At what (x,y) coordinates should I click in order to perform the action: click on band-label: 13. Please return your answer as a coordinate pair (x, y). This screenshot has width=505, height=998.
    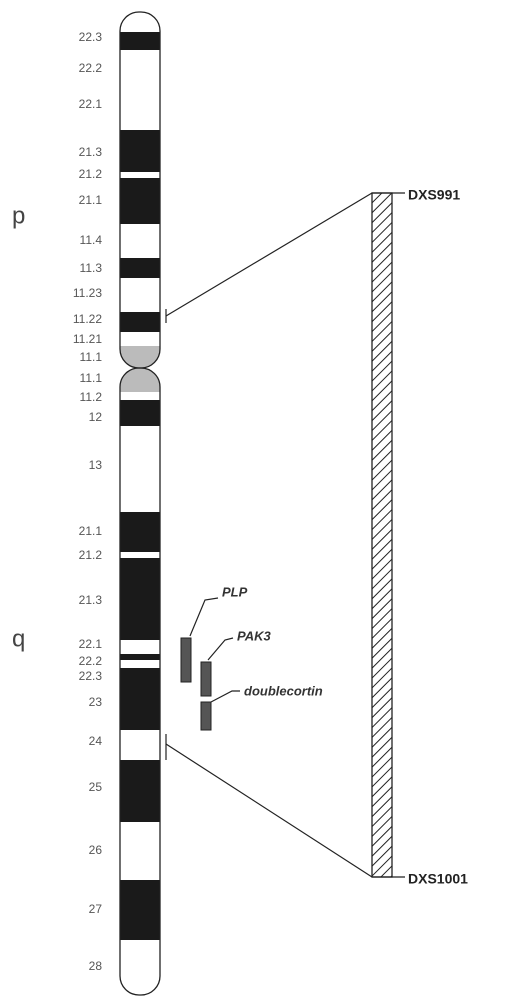
    Looking at the image, I should click on (96, 465).